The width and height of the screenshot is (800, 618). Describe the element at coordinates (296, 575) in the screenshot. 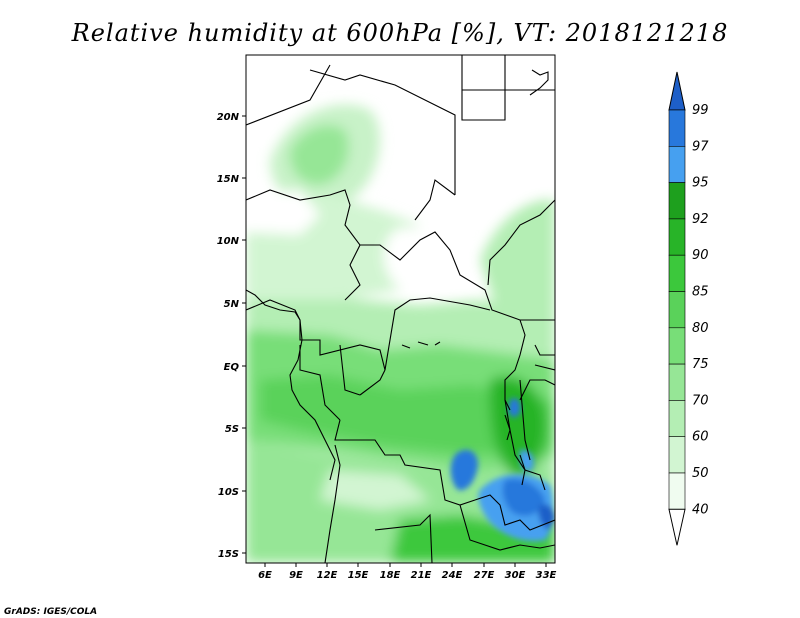

I see `lon-label: 9E` at that location.